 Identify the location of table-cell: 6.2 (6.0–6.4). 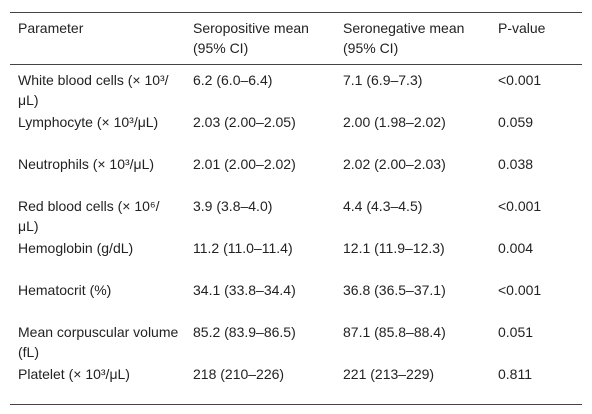
(233, 80).